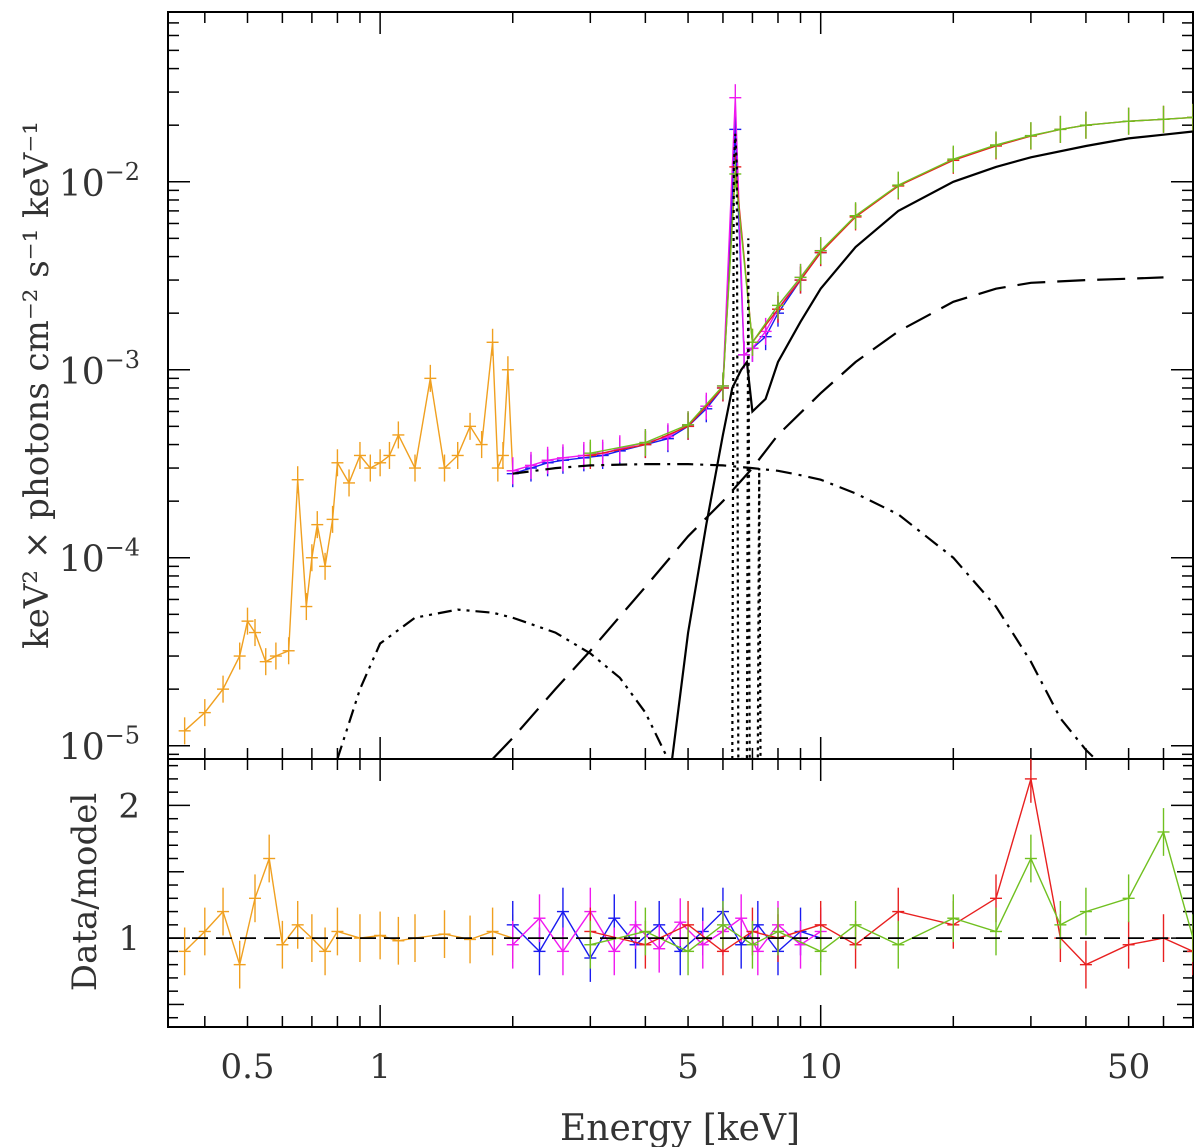  Describe the element at coordinates (99, 745) in the screenshot. I see `y-tick-label: 10⁻⁵` at that location.